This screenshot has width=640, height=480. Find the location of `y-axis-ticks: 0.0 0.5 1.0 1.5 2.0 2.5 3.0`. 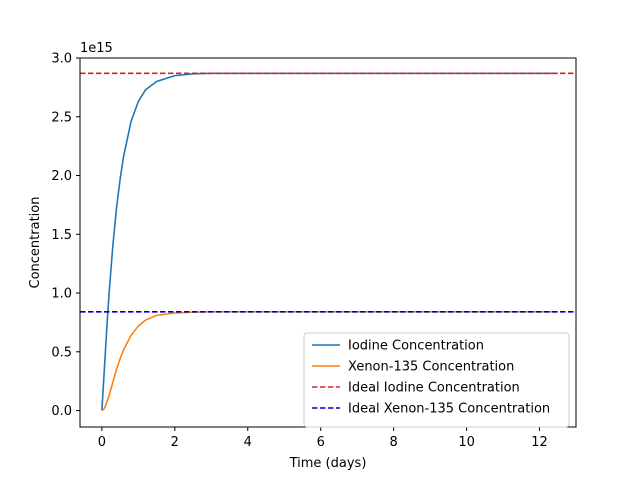

y-axis-ticks: 0.0 0.5 1.0 1.5 2.0 2.5 3.0 is located at coordinates (65, 235).